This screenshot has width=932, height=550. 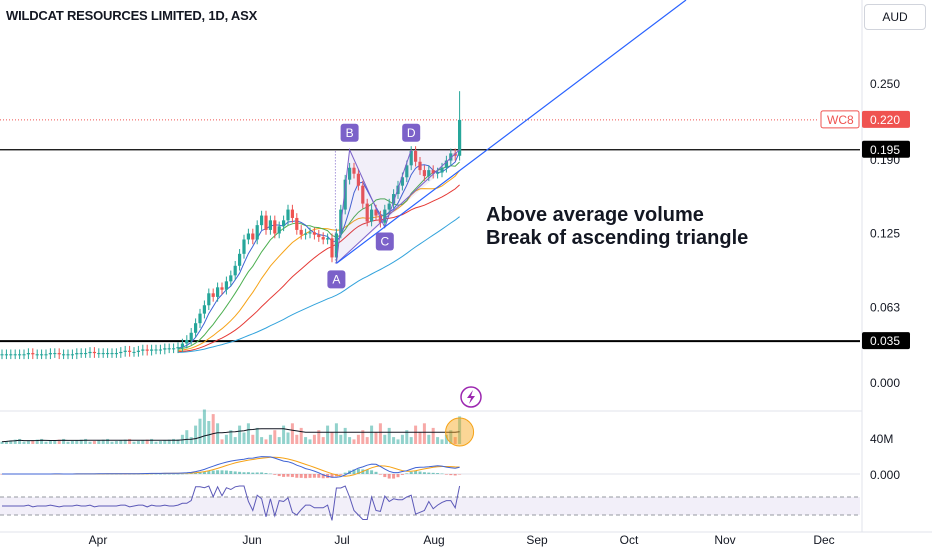 I want to click on pattern-line, so click(x=373, y=205).